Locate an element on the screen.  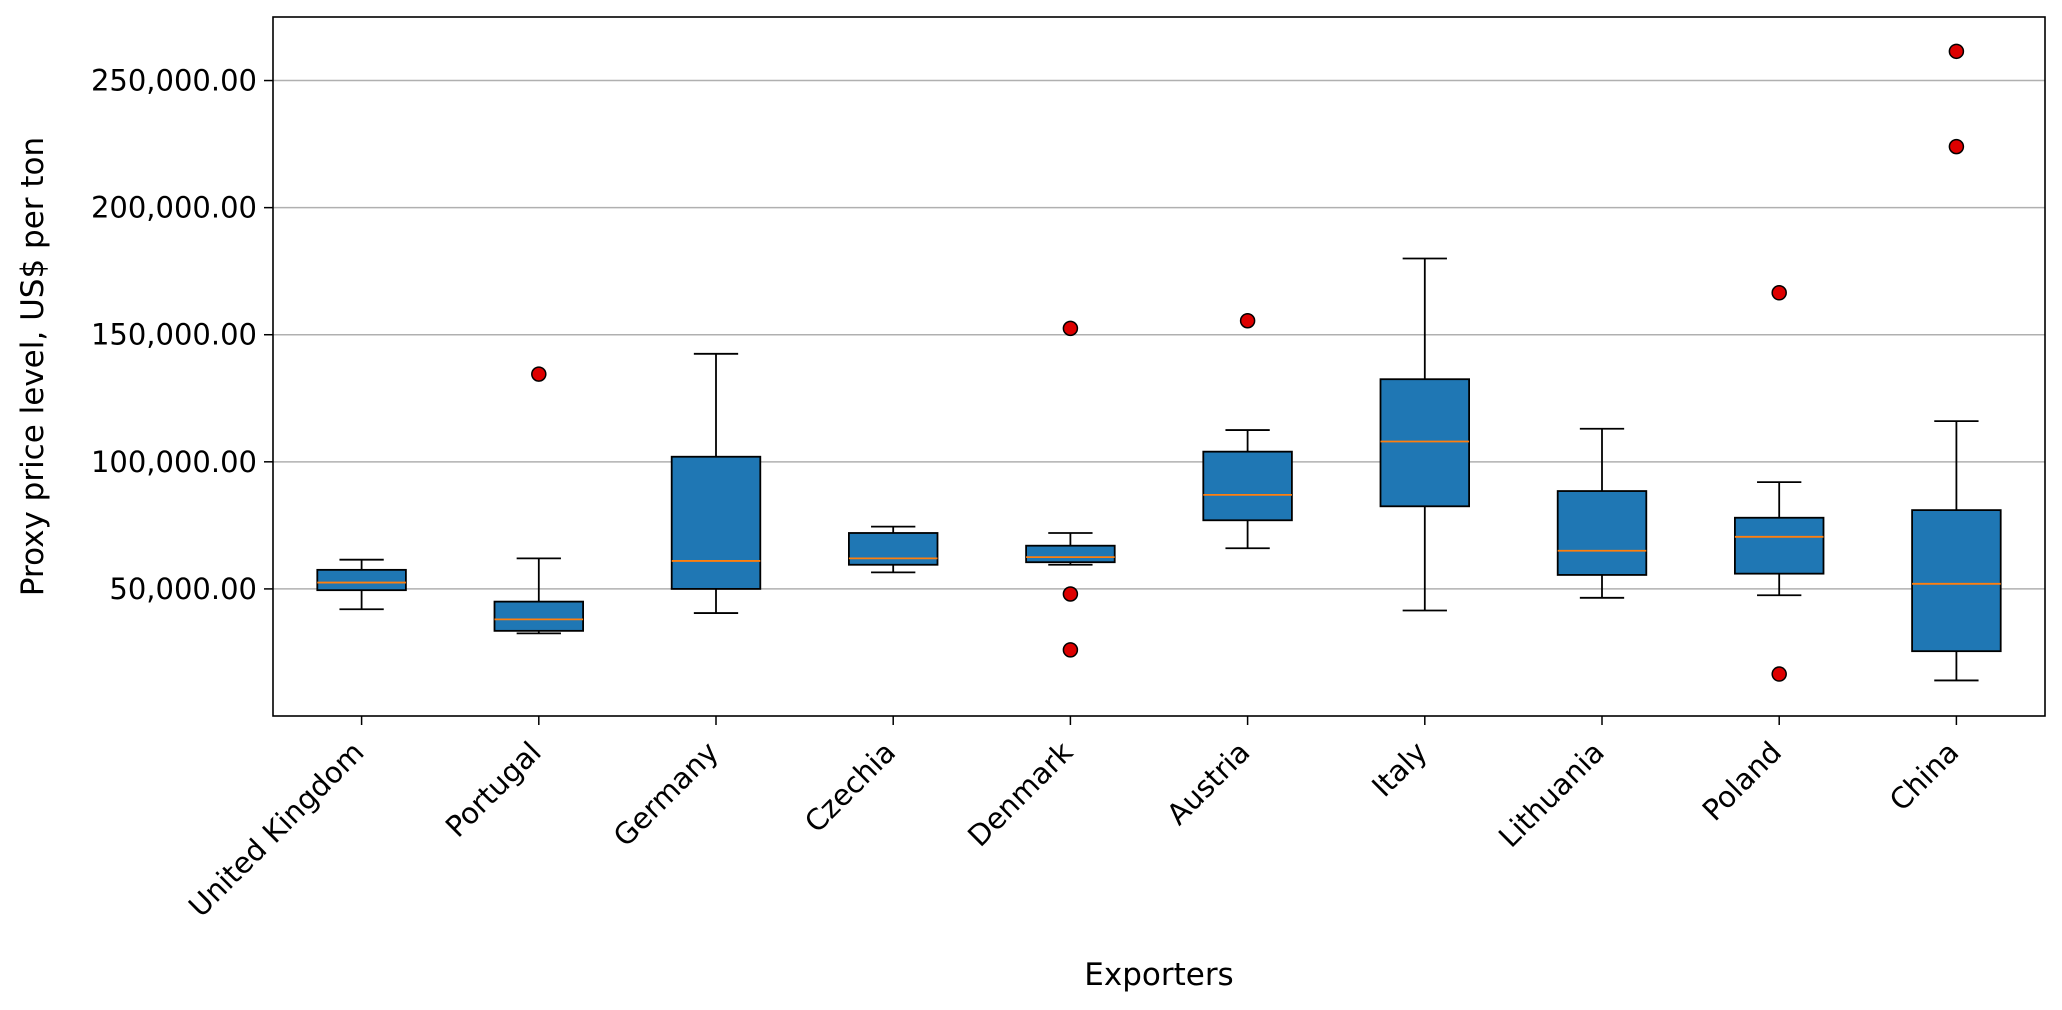
y-tick-label: 100,000.00 is located at coordinates (174, 462).